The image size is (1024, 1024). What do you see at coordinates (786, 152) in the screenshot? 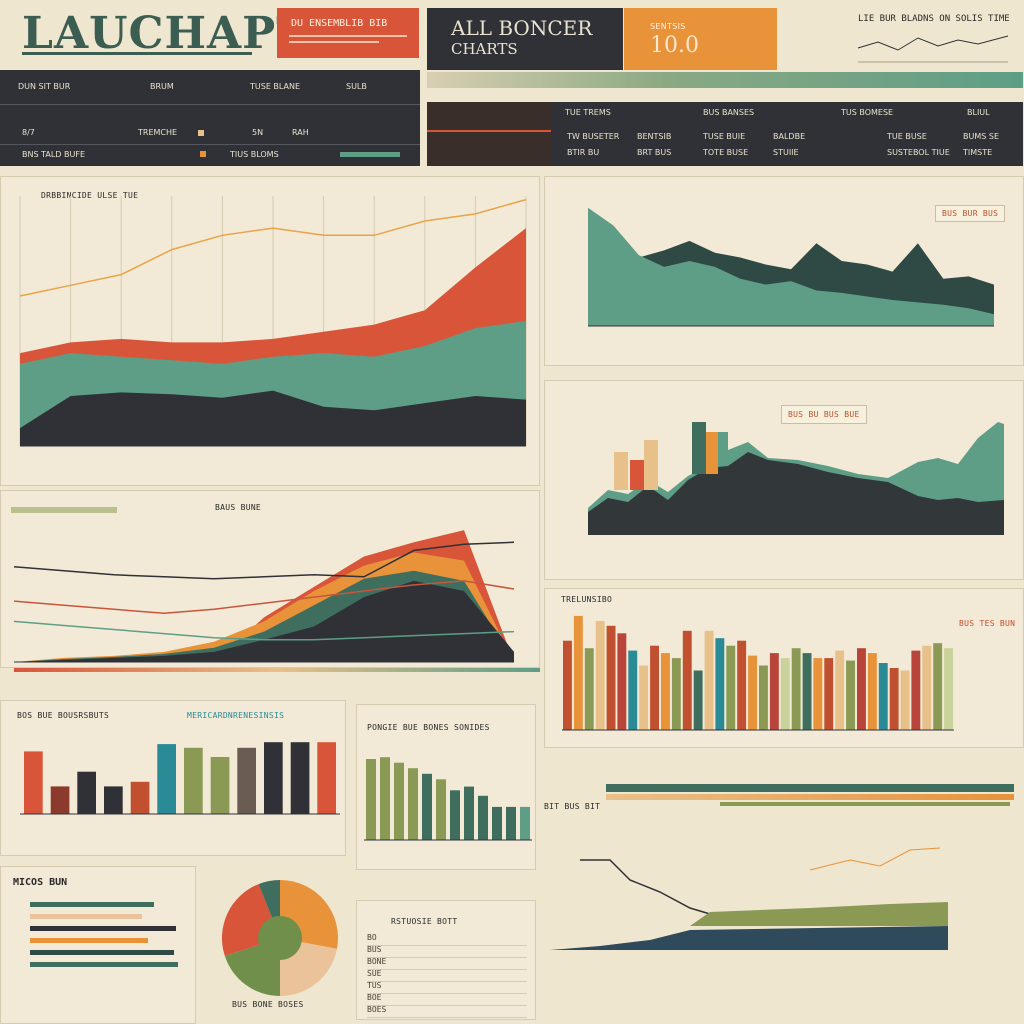
I see `right-table-cell: STUIIE` at bounding box center [786, 152].